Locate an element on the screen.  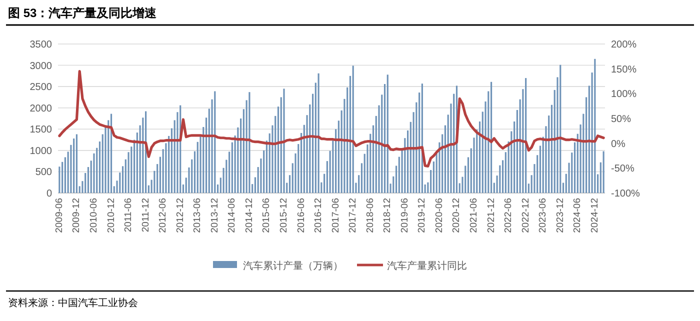
x-tick-label: 2012-06 is located at coordinates (163, 215).